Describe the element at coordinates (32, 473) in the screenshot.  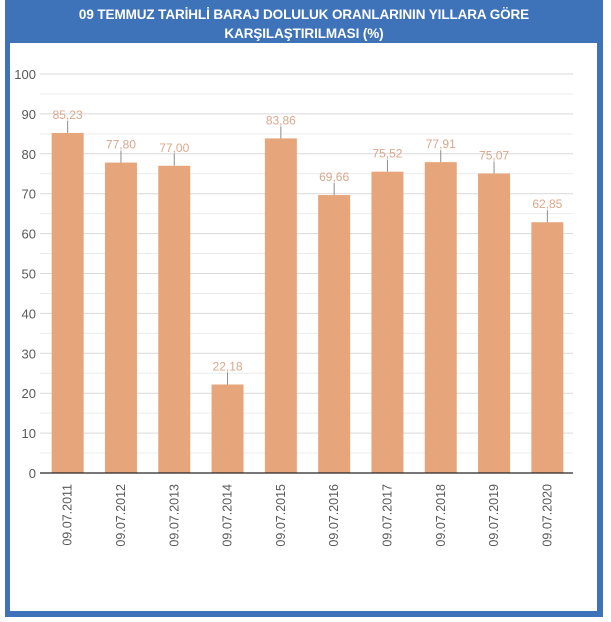
I see `y-tick-label: 0` at that location.